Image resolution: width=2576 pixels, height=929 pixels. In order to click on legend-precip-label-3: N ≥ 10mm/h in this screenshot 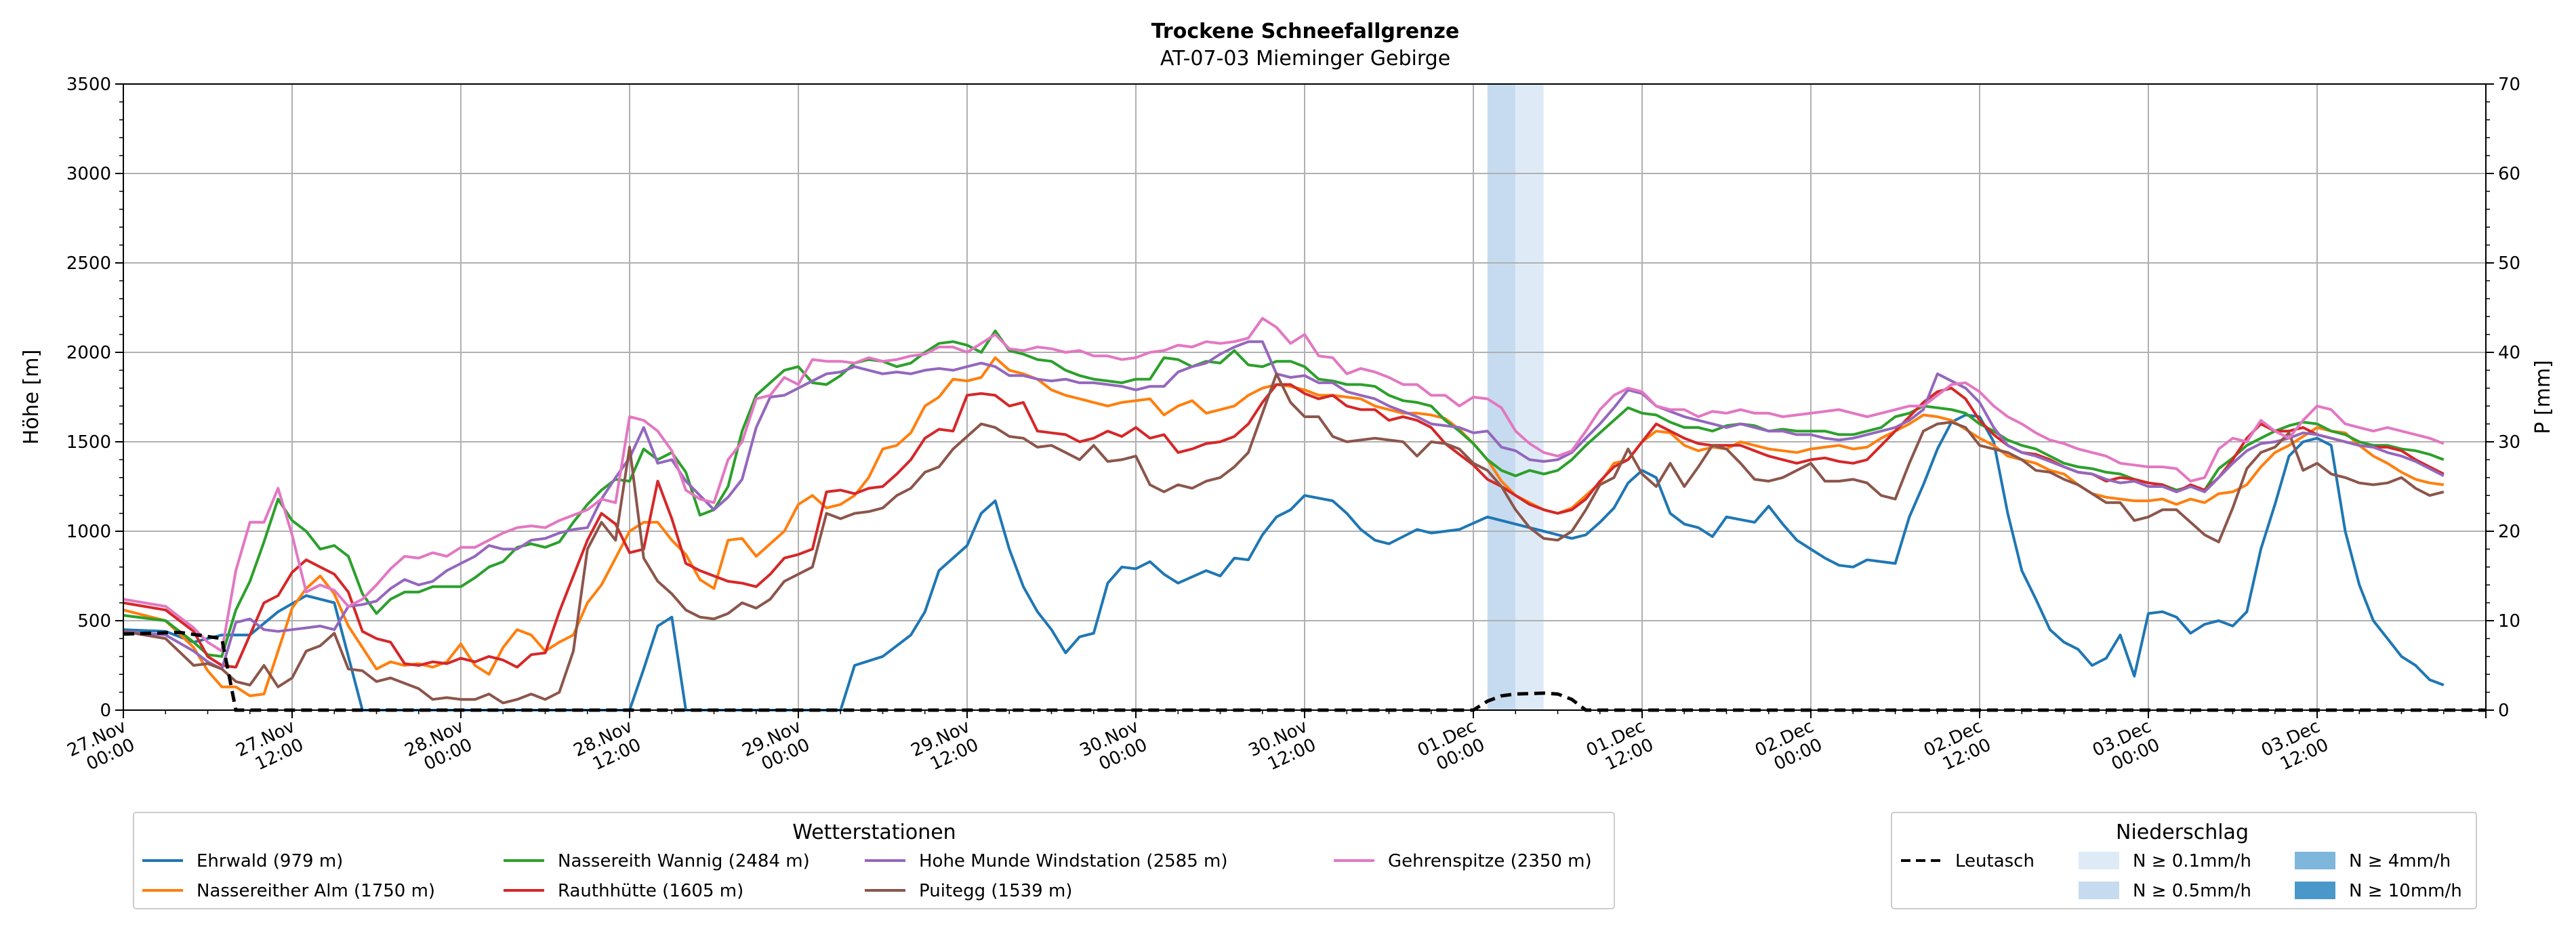, I will do `click(2406, 891)`.